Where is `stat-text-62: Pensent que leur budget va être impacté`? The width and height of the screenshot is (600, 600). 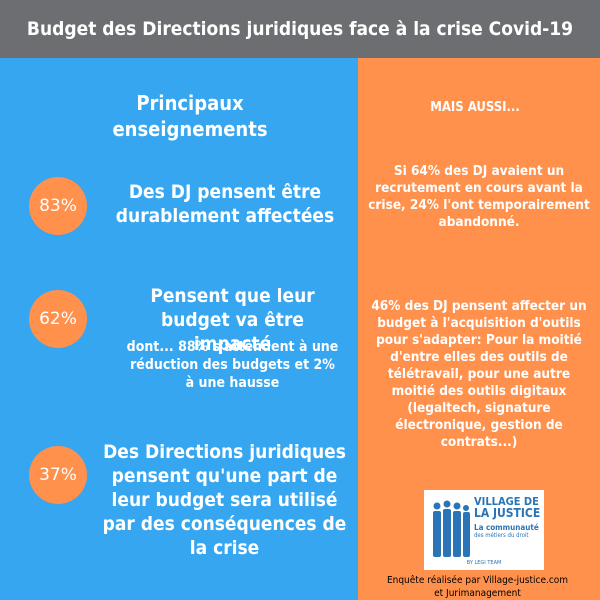
stat-text-62: Pensent que leur budget va être impacté is located at coordinates (232, 320).